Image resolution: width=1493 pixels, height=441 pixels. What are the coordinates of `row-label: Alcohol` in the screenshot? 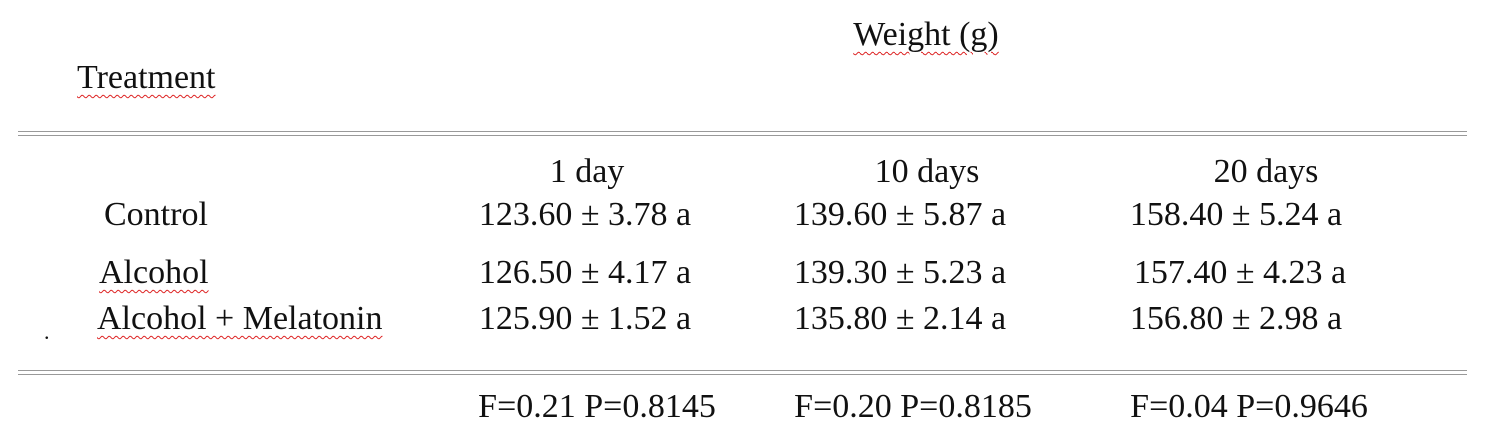 It's located at (154, 272).